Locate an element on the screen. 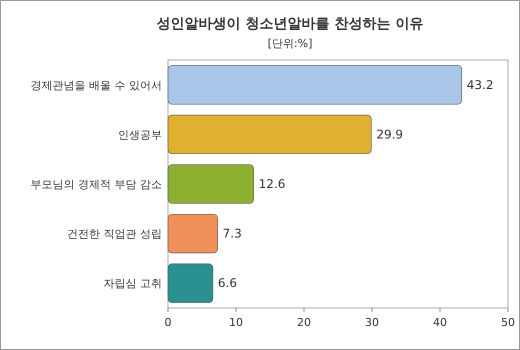 Image resolution: width=520 pixels, height=350 pixels. x-tick-label: 40 is located at coordinates (440, 322).